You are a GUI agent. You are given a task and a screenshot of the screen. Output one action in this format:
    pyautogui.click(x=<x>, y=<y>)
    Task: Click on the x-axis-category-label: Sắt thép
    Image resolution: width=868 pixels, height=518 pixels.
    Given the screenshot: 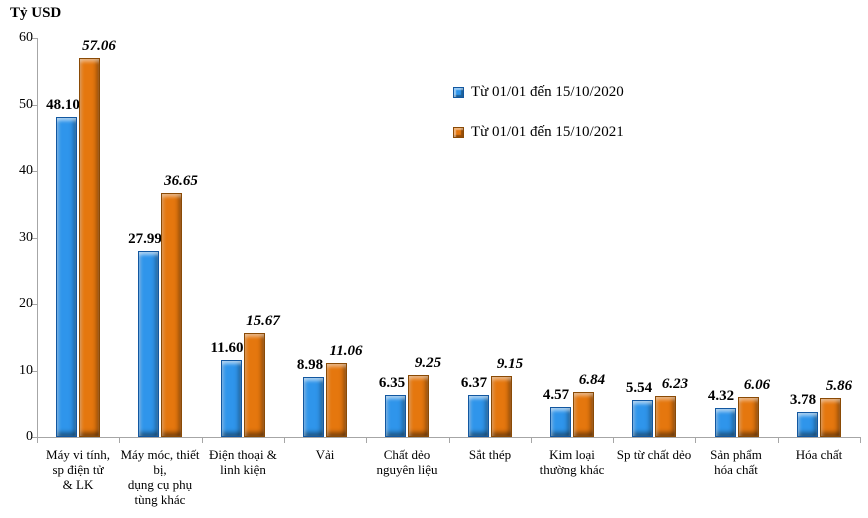 What is the action you would take?
    pyautogui.click(x=490, y=454)
    